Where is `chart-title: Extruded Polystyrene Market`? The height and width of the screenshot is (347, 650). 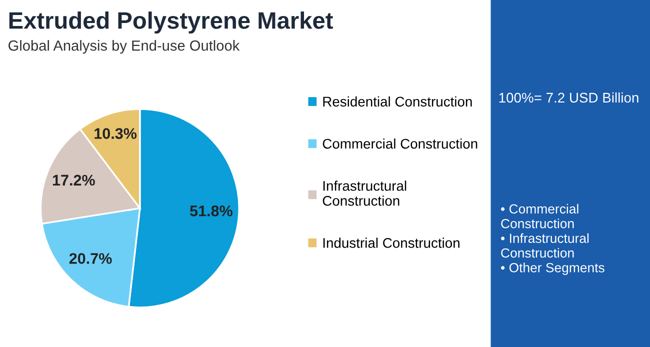 chart-title: Extruded Polystyrene Market is located at coordinates (171, 23).